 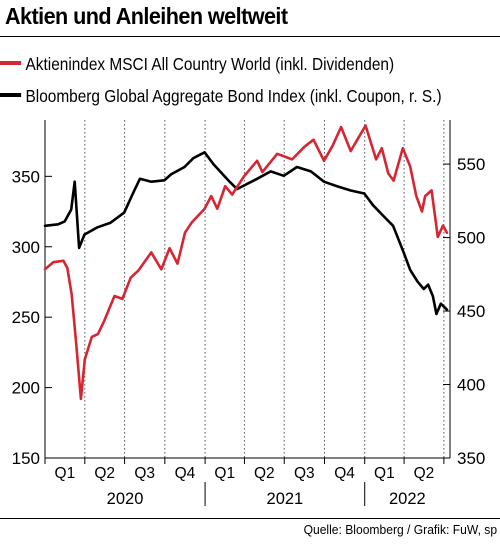 What do you see at coordinates (400, 529) in the screenshot?
I see `source-note: Quelle: Bloomberg / Grafik: FuW, sp` at bounding box center [400, 529].